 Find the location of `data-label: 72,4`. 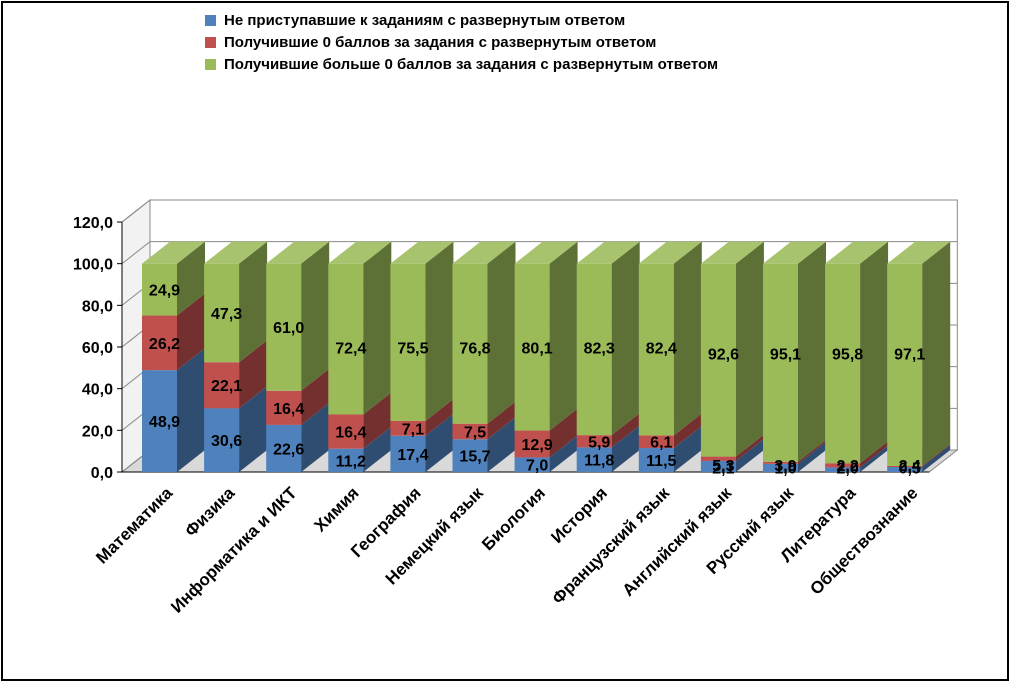

data-label: 72,4 is located at coordinates (350, 349).